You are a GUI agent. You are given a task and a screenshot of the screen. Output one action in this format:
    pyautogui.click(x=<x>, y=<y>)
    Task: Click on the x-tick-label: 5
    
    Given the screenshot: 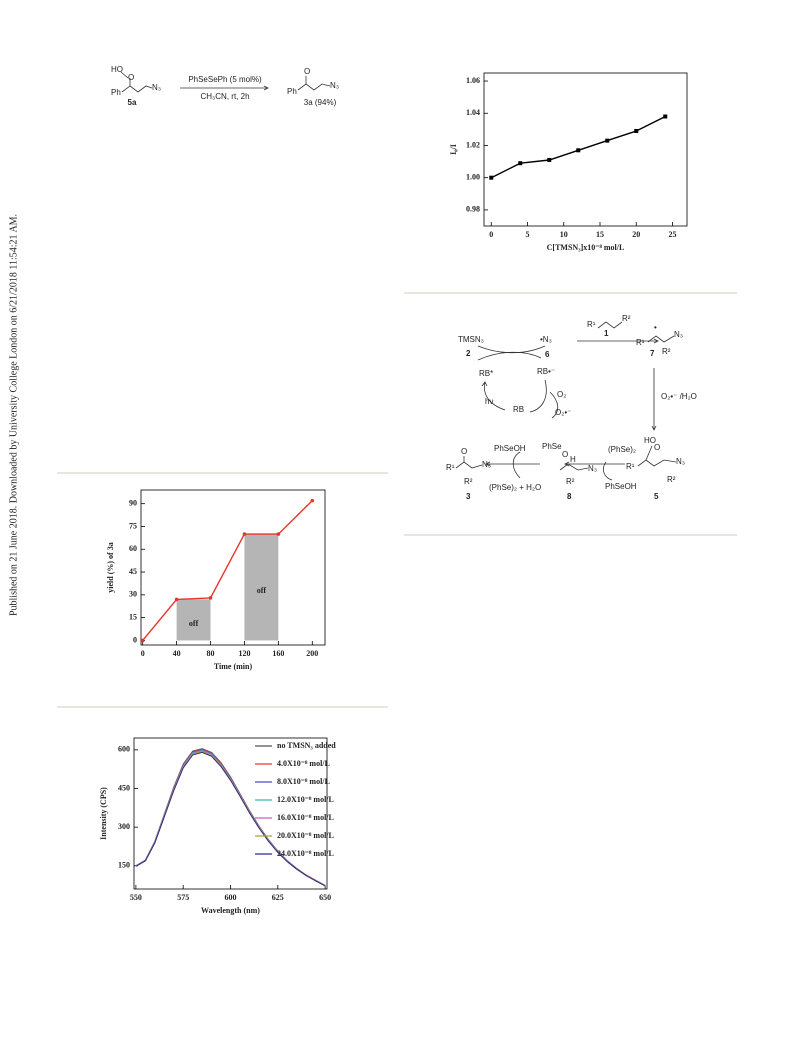 What is the action you would take?
    pyautogui.click(x=528, y=234)
    